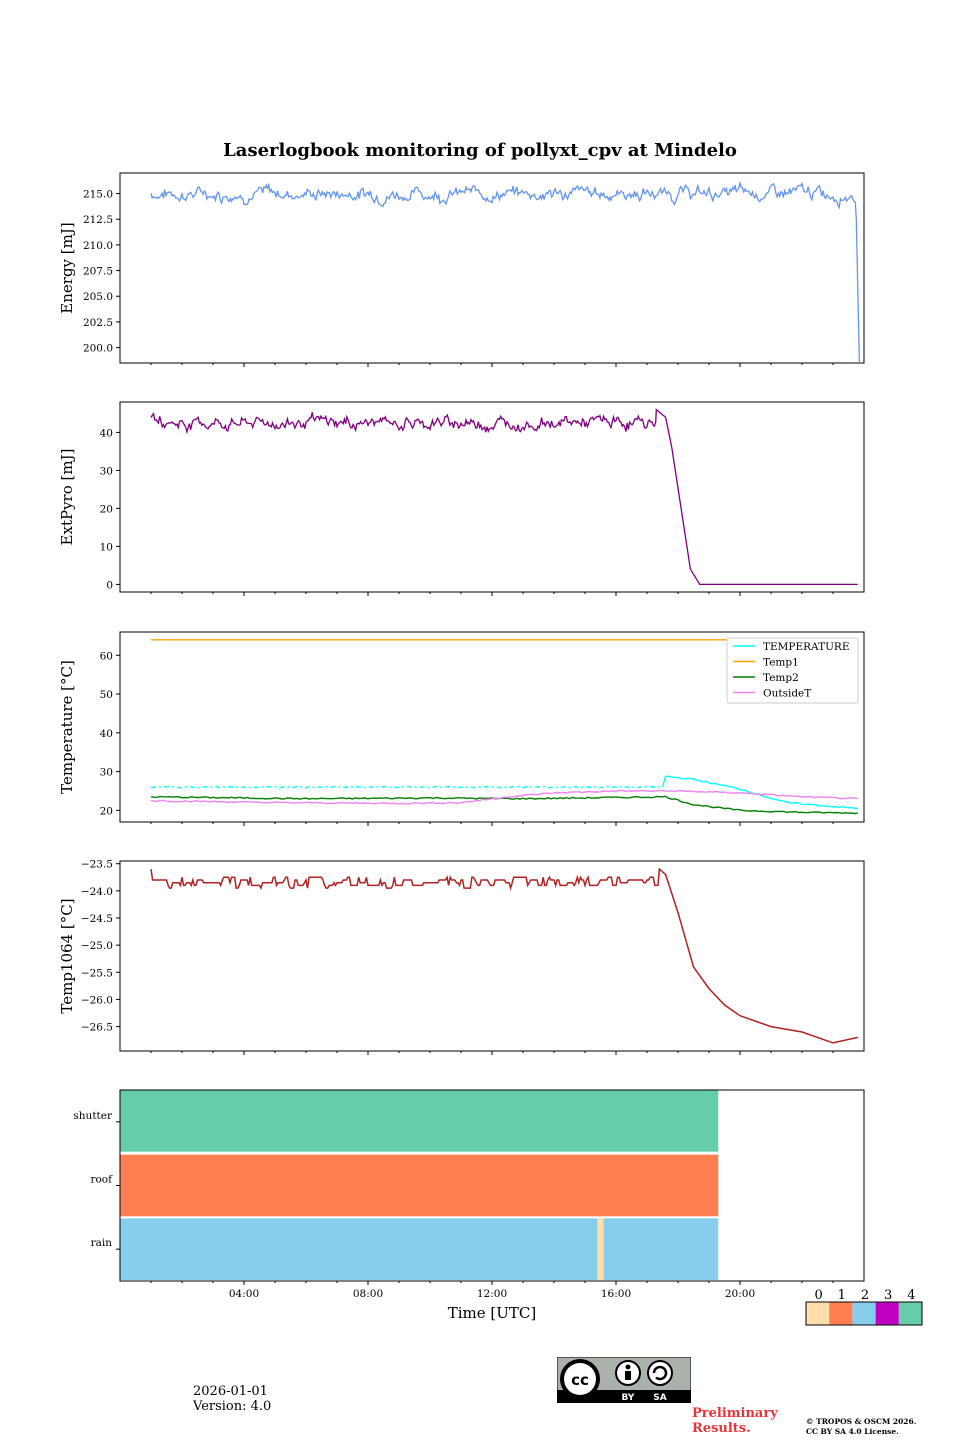  Describe the element at coordinates (67, 727) in the screenshot. I see `temperature-ylabel: Temperature [°C]` at that location.